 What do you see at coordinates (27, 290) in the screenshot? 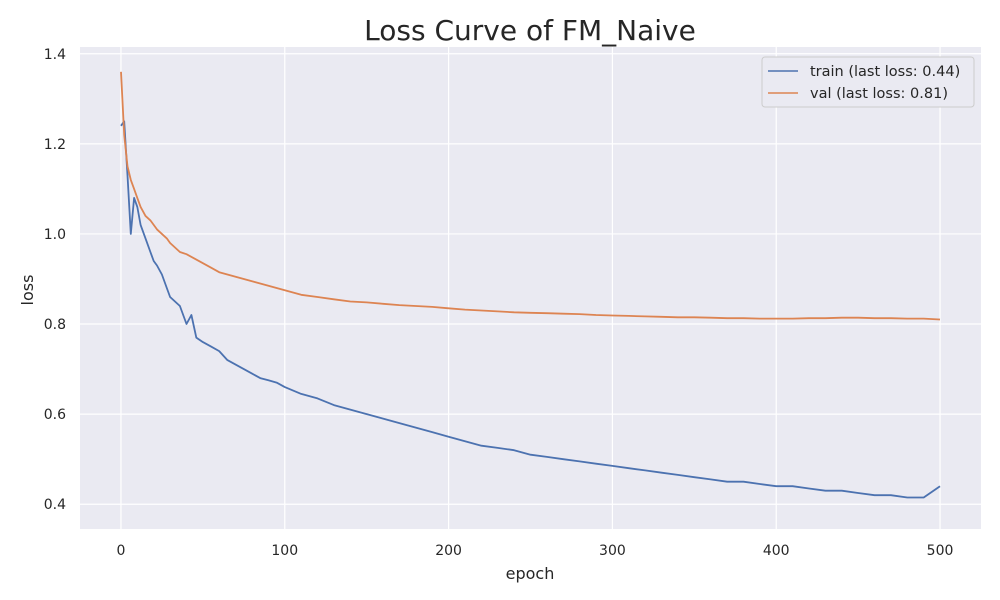
I see `y-axis-label: loss` at bounding box center [27, 290].